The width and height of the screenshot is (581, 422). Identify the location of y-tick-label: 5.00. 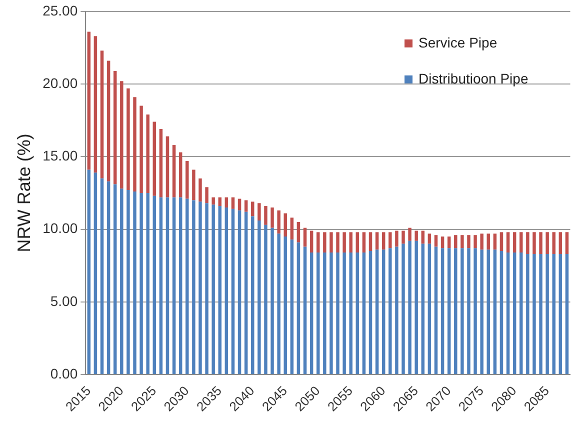
(64, 300).